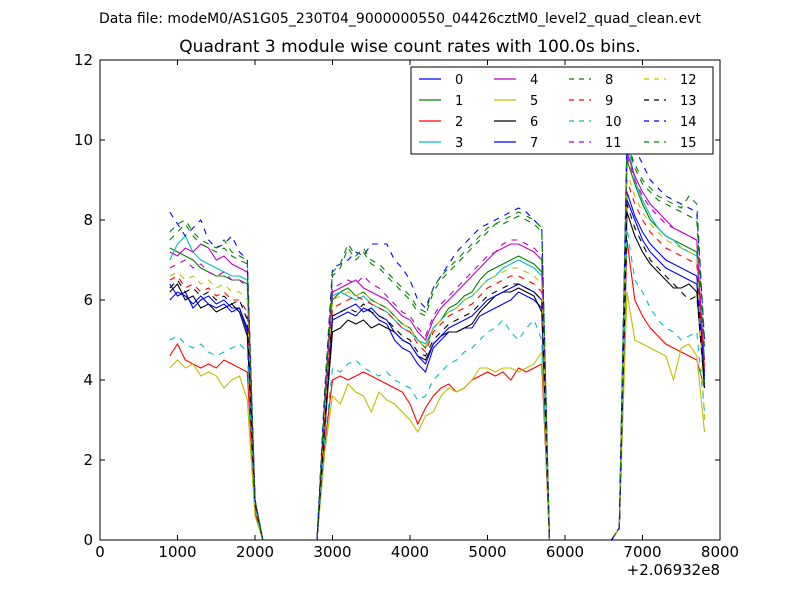 The width and height of the screenshot is (800, 600). Describe the element at coordinates (459, 143) in the screenshot. I see `legend-label-3: 3` at that location.